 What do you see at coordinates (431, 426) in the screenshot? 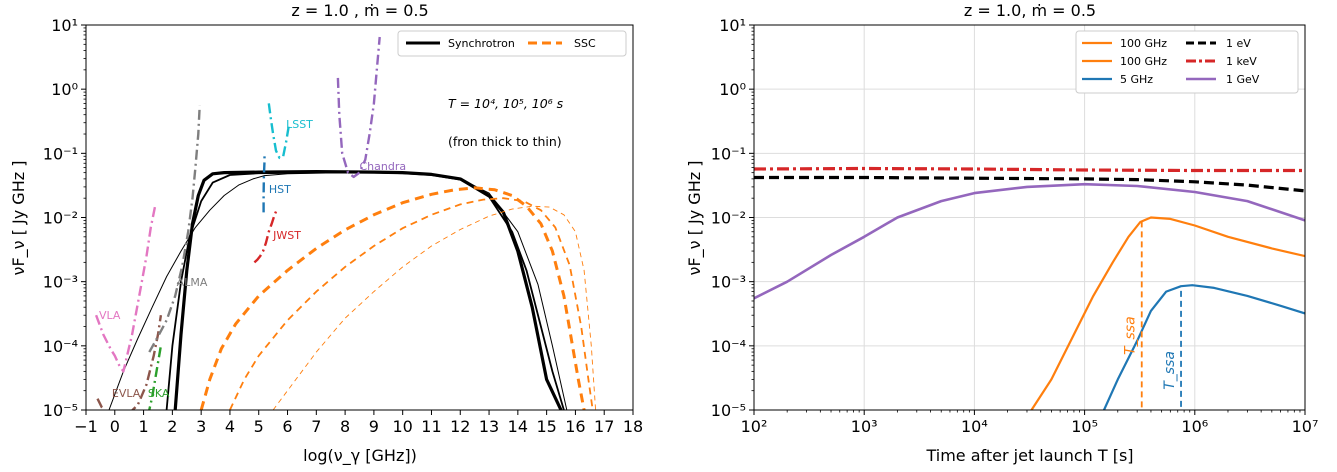
I see `sed-x-tick-label: 11` at bounding box center [431, 426].